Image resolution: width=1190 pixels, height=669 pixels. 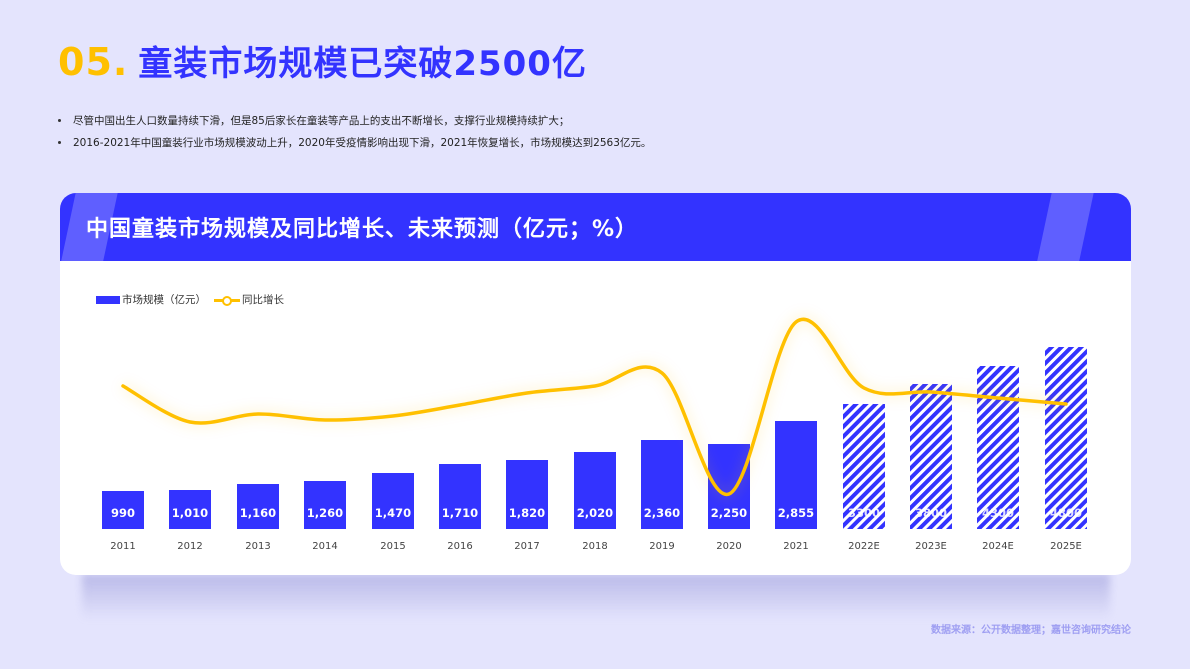 I want to click on card-header: 中国童装市场规模及同比增长、未来预测（亿元；%）, so click(x=595, y=227).